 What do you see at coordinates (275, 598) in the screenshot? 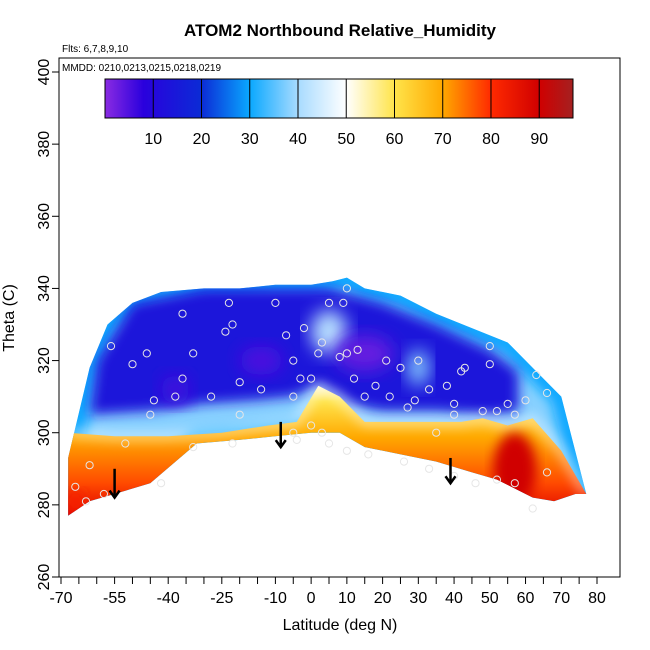
I see `x-tick-label: -10` at bounding box center [275, 598].